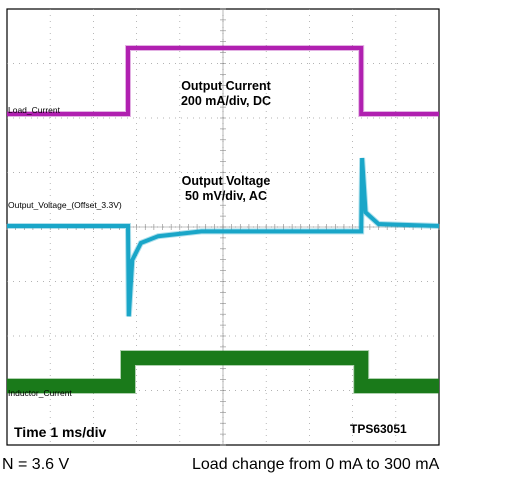 This screenshot has height=478, width=523. I want to click on channel-label: Output_Voltage_(Offset_3.3V), so click(65, 205).